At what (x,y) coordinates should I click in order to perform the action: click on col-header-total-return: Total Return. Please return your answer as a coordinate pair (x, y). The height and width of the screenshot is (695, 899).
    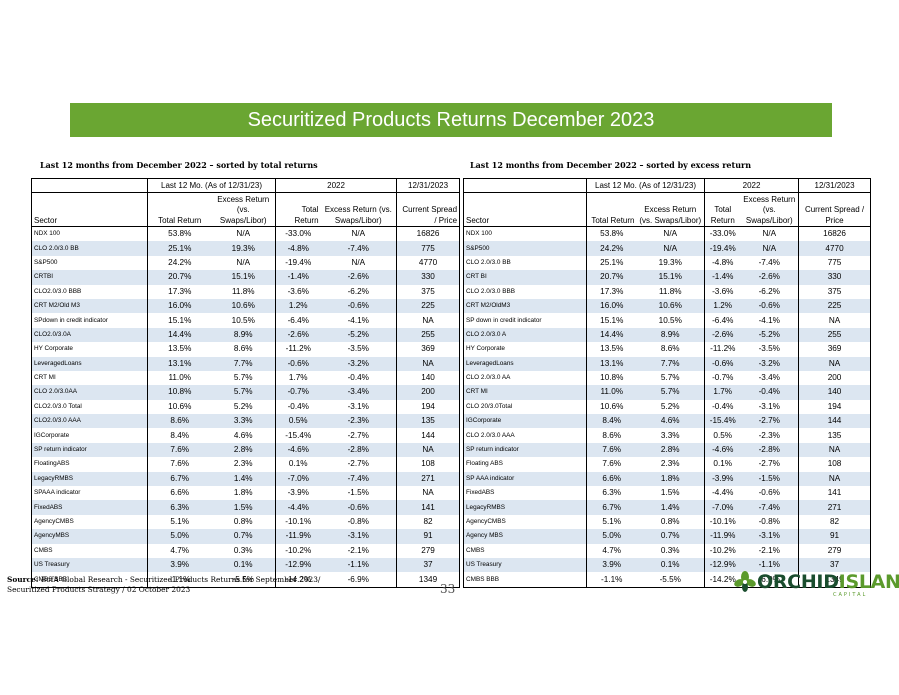
    Looking at the image, I should click on (179, 209).